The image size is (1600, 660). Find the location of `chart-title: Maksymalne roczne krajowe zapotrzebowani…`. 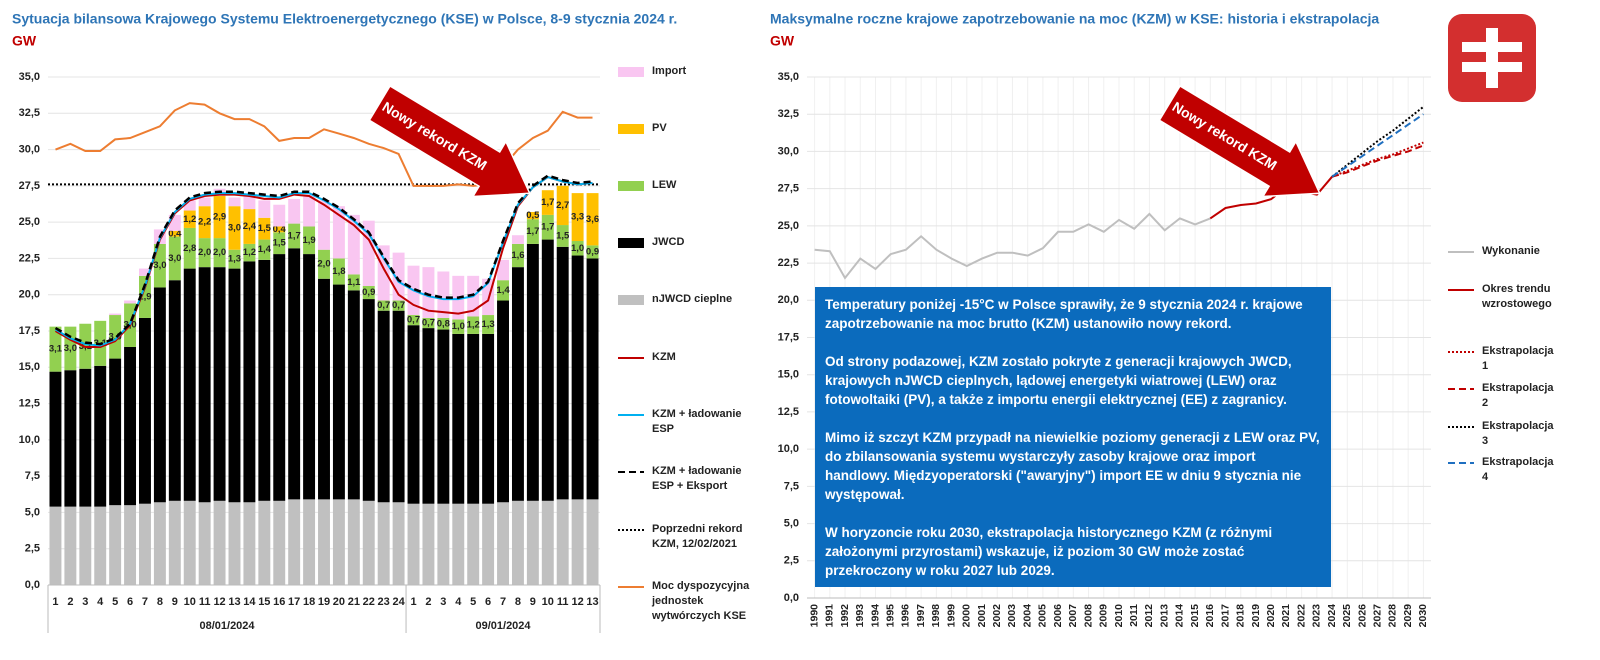

chart-title: Maksymalne roczne krajowe zapotrzebowani… is located at coordinates (1074, 19).